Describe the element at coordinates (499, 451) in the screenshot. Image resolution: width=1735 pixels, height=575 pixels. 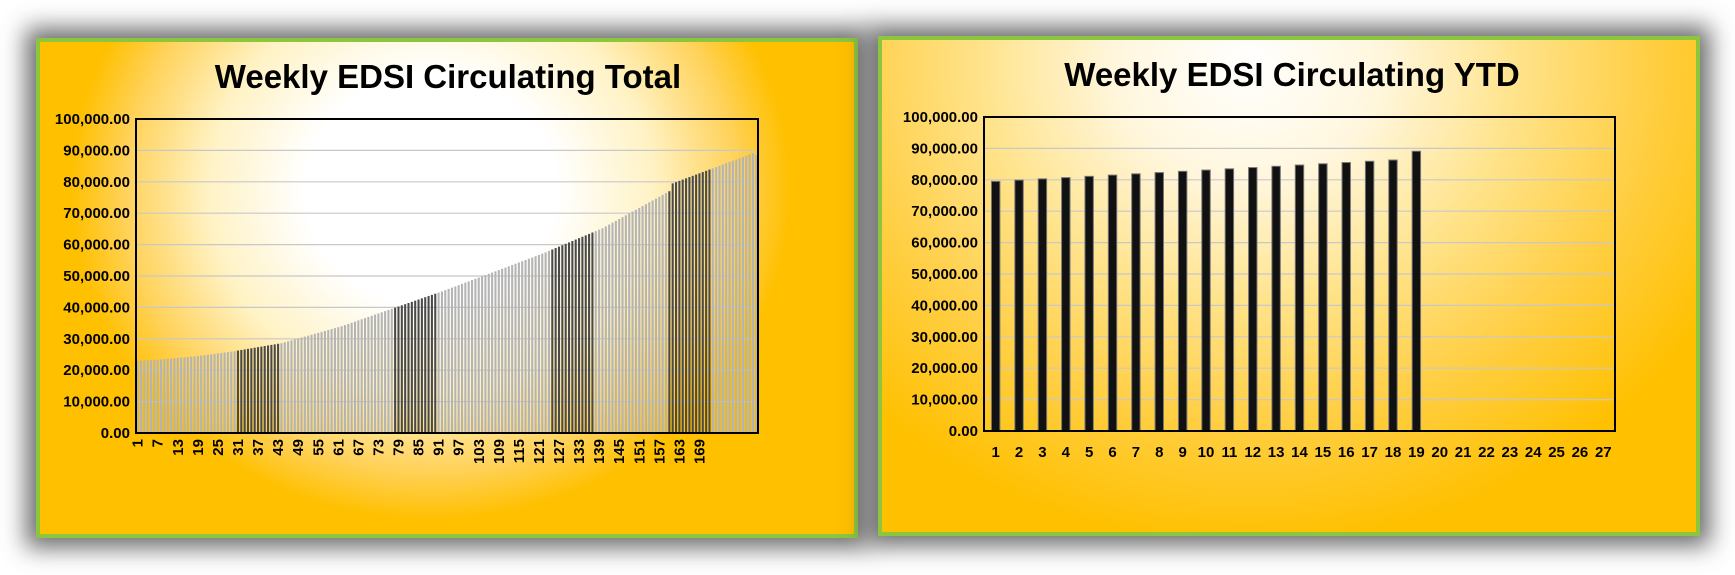
I see `x-tick-label: 109` at that location.